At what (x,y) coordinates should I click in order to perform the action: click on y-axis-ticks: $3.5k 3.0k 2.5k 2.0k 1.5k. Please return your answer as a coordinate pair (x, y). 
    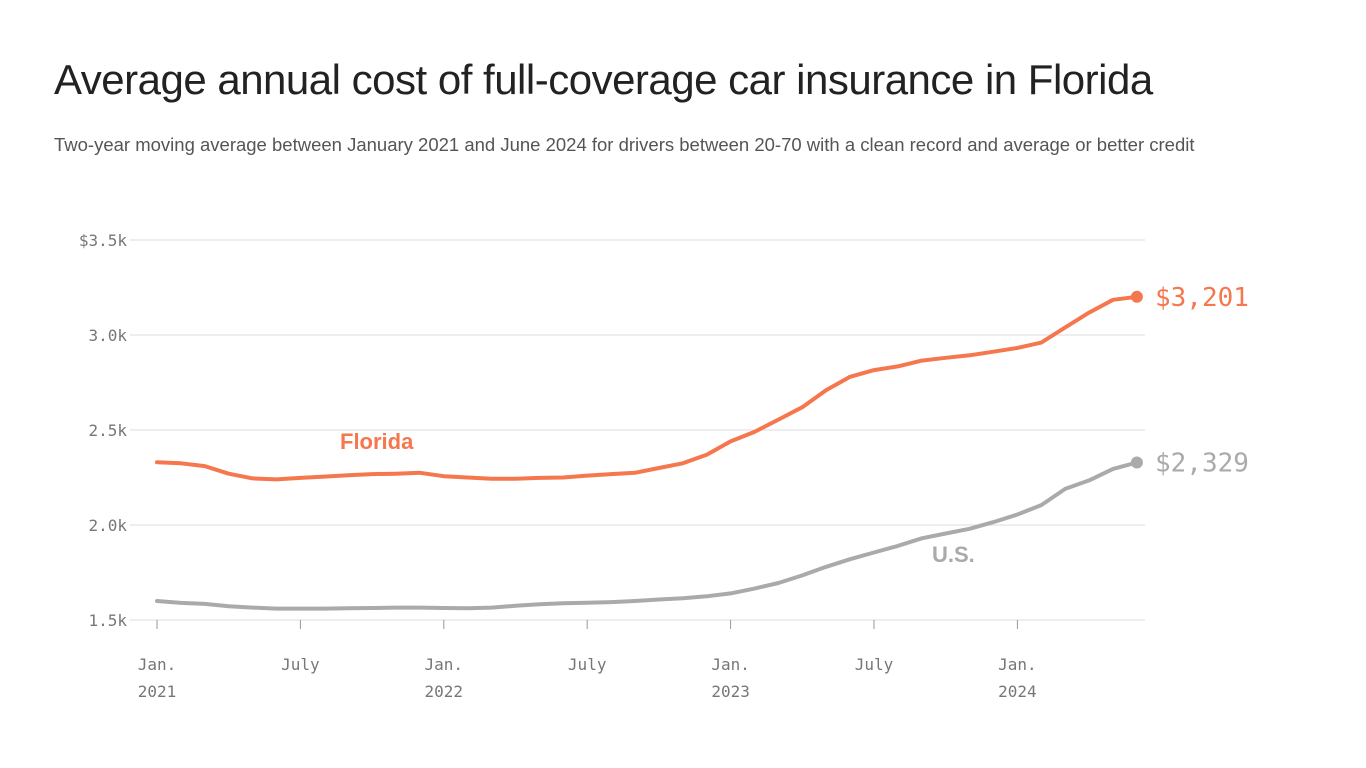
    Looking at the image, I should click on (103, 430).